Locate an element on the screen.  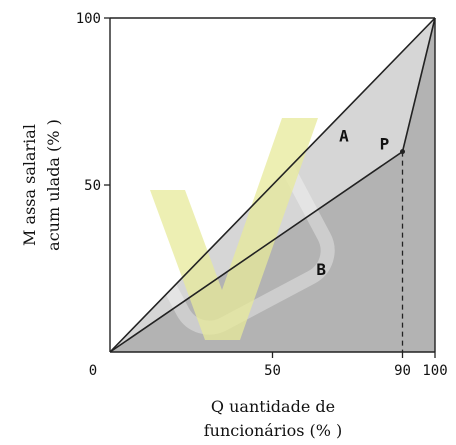
y-tick-label: 100 is located at coordinates (88, 19).